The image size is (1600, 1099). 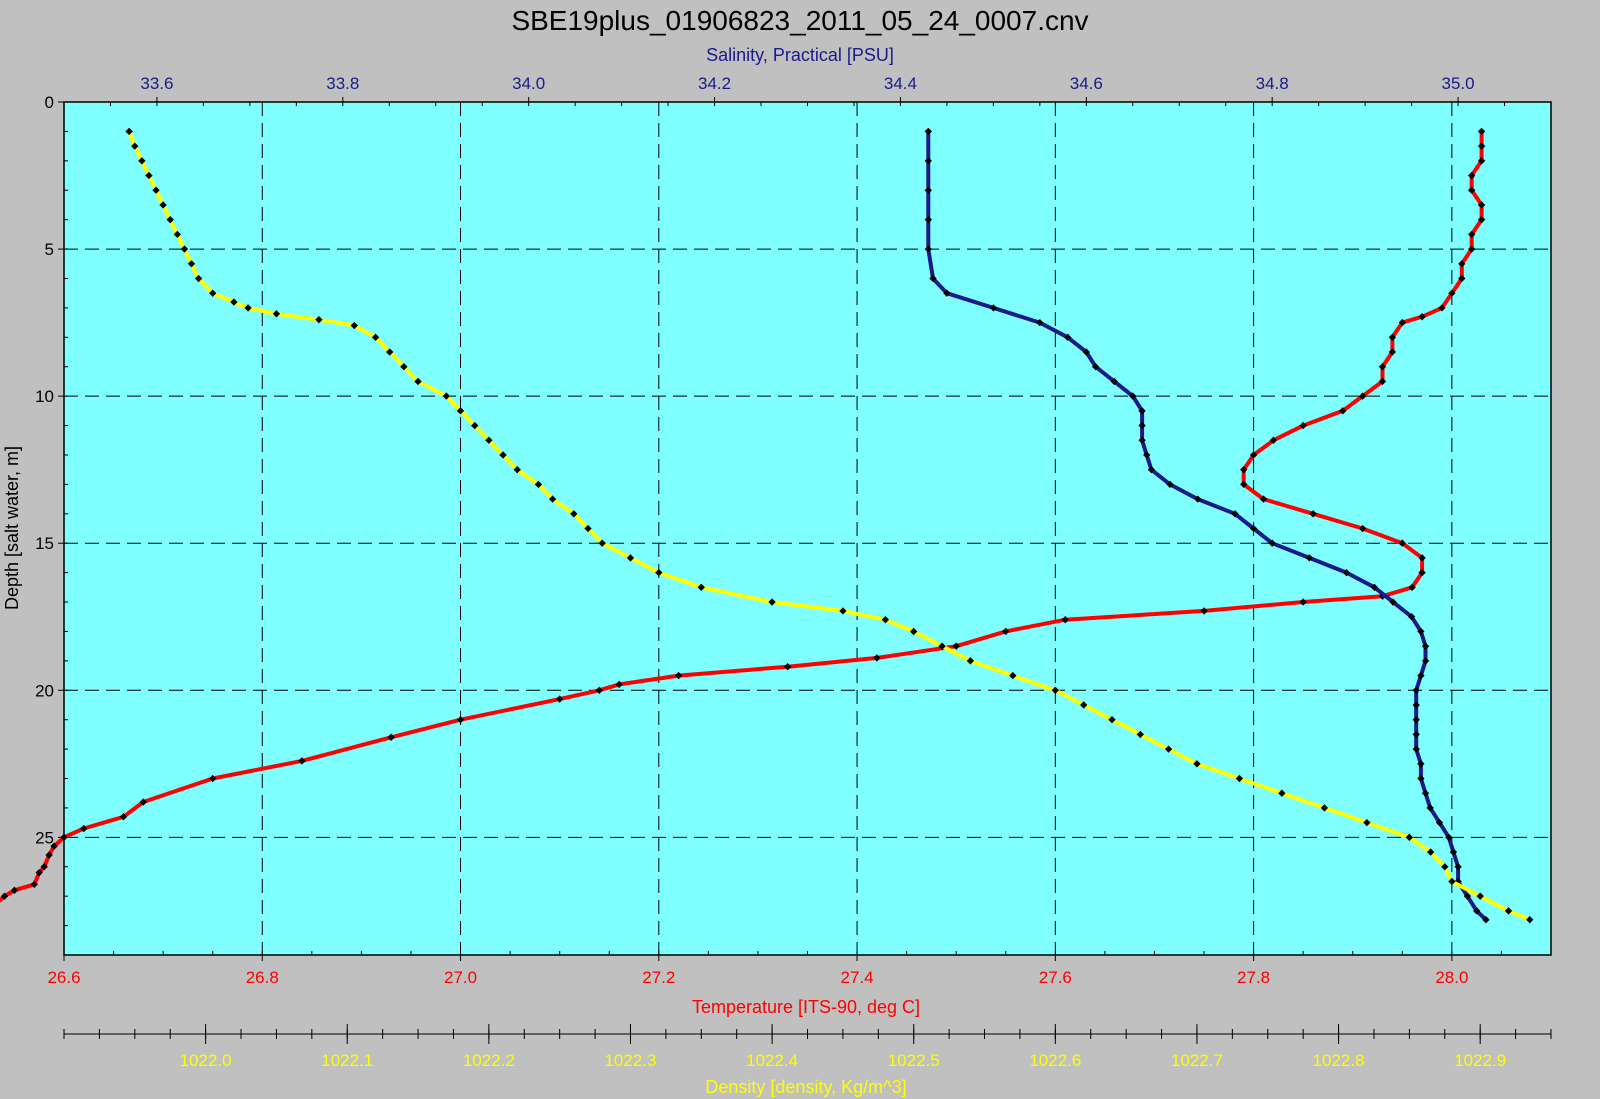 What do you see at coordinates (156, 83) in the screenshot?
I see `salinity-tick-label: 33.6` at bounding box center [156, 83].